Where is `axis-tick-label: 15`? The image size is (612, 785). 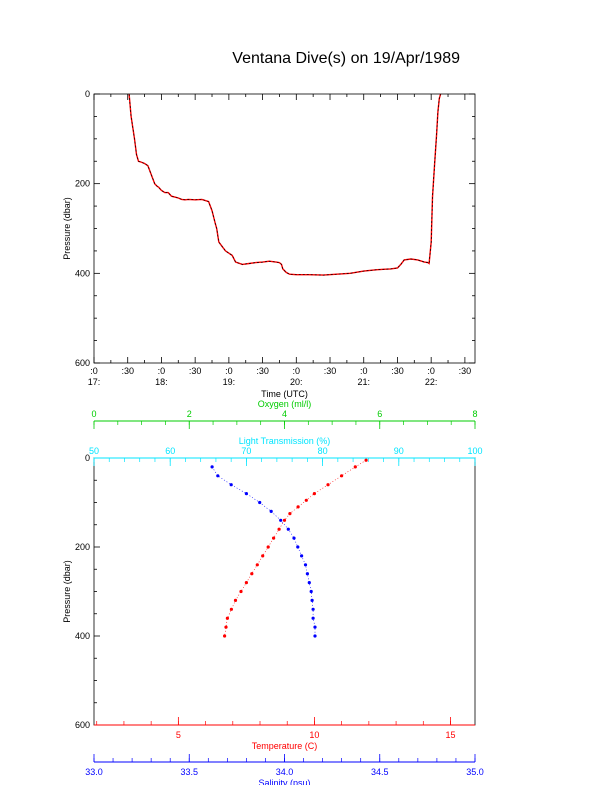
axis-tick-label: 15 is located at coordinates (450, 735).